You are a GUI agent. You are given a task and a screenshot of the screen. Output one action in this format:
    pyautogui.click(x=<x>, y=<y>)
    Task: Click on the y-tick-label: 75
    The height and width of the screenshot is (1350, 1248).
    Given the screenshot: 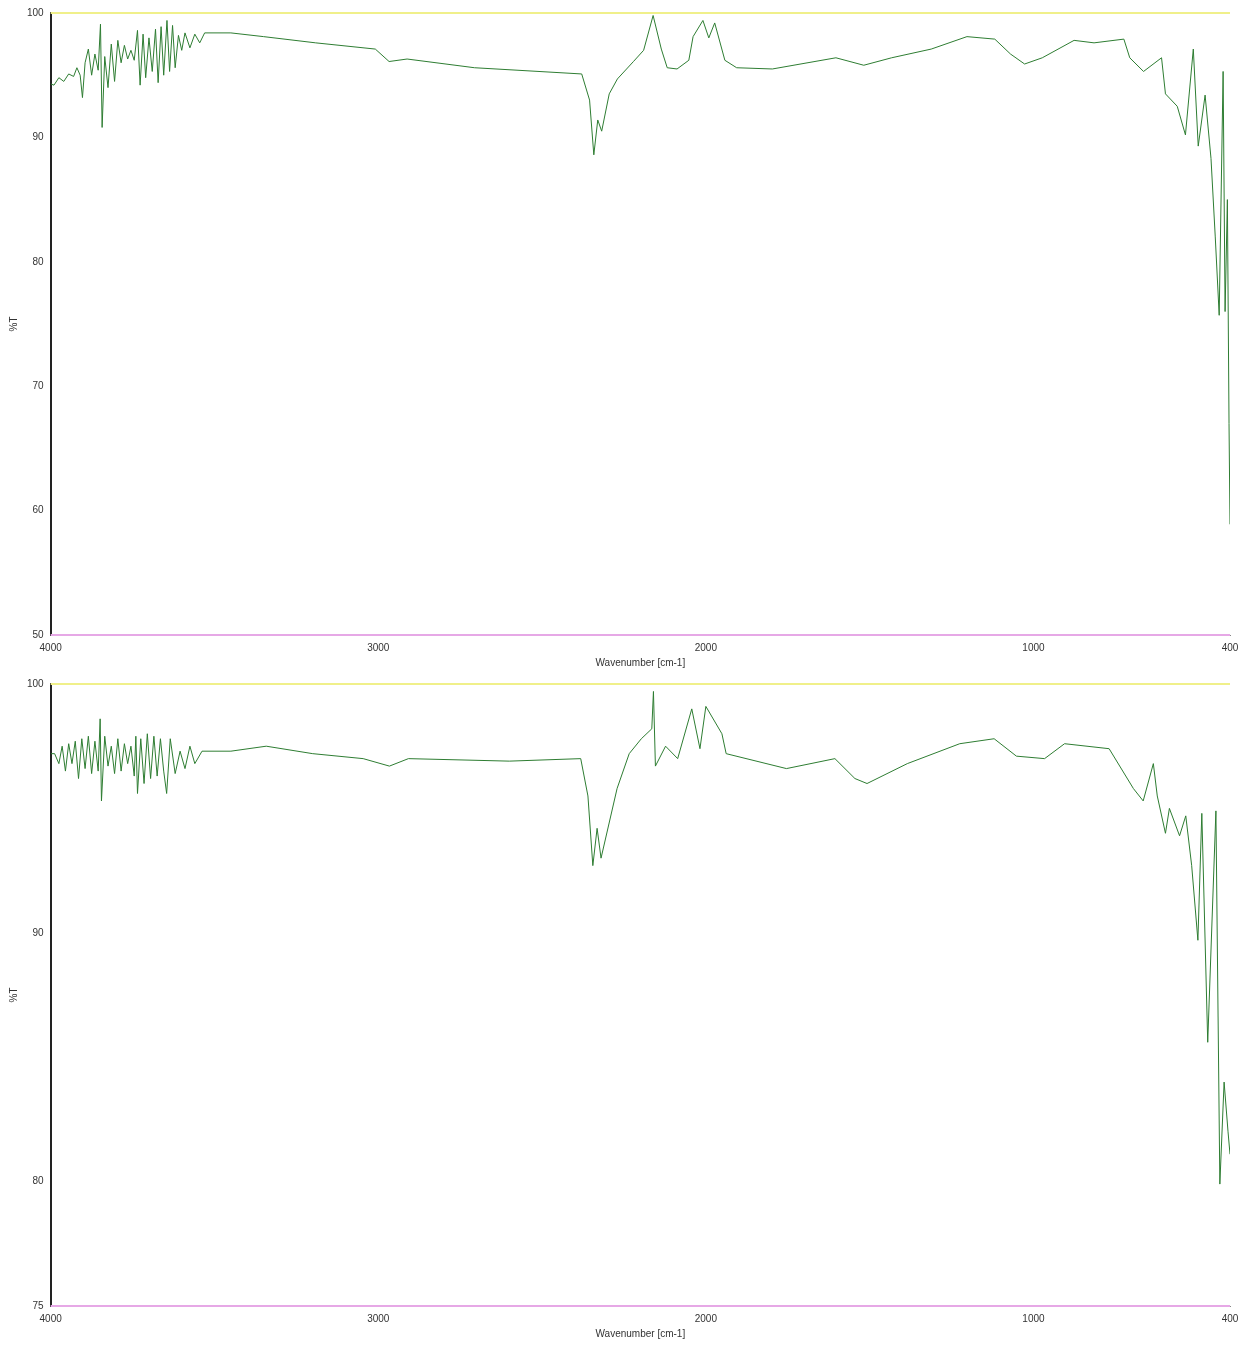 What is the action you would take?
    pyautogui.click(x=38, y=1305)
    